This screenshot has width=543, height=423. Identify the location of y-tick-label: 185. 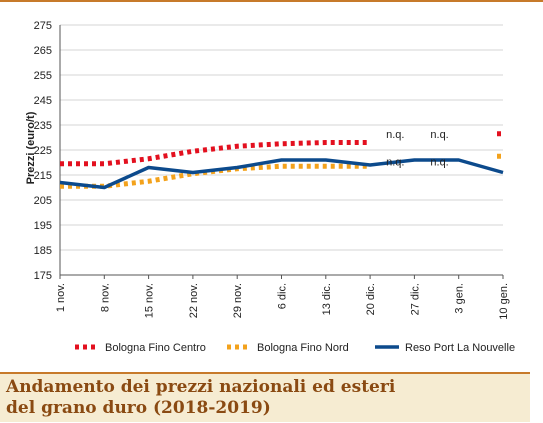
(43, 251).